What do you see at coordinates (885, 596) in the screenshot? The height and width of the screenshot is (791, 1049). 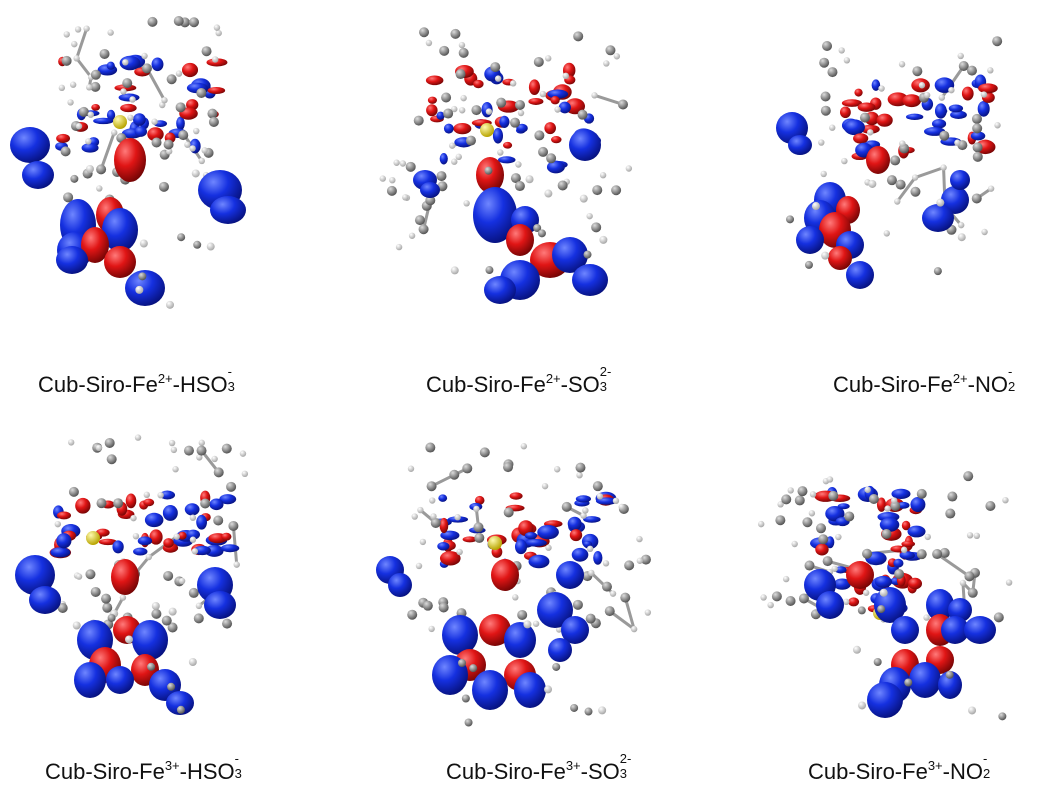 I see `molecule-rendering` at bounding box center [885, 596].